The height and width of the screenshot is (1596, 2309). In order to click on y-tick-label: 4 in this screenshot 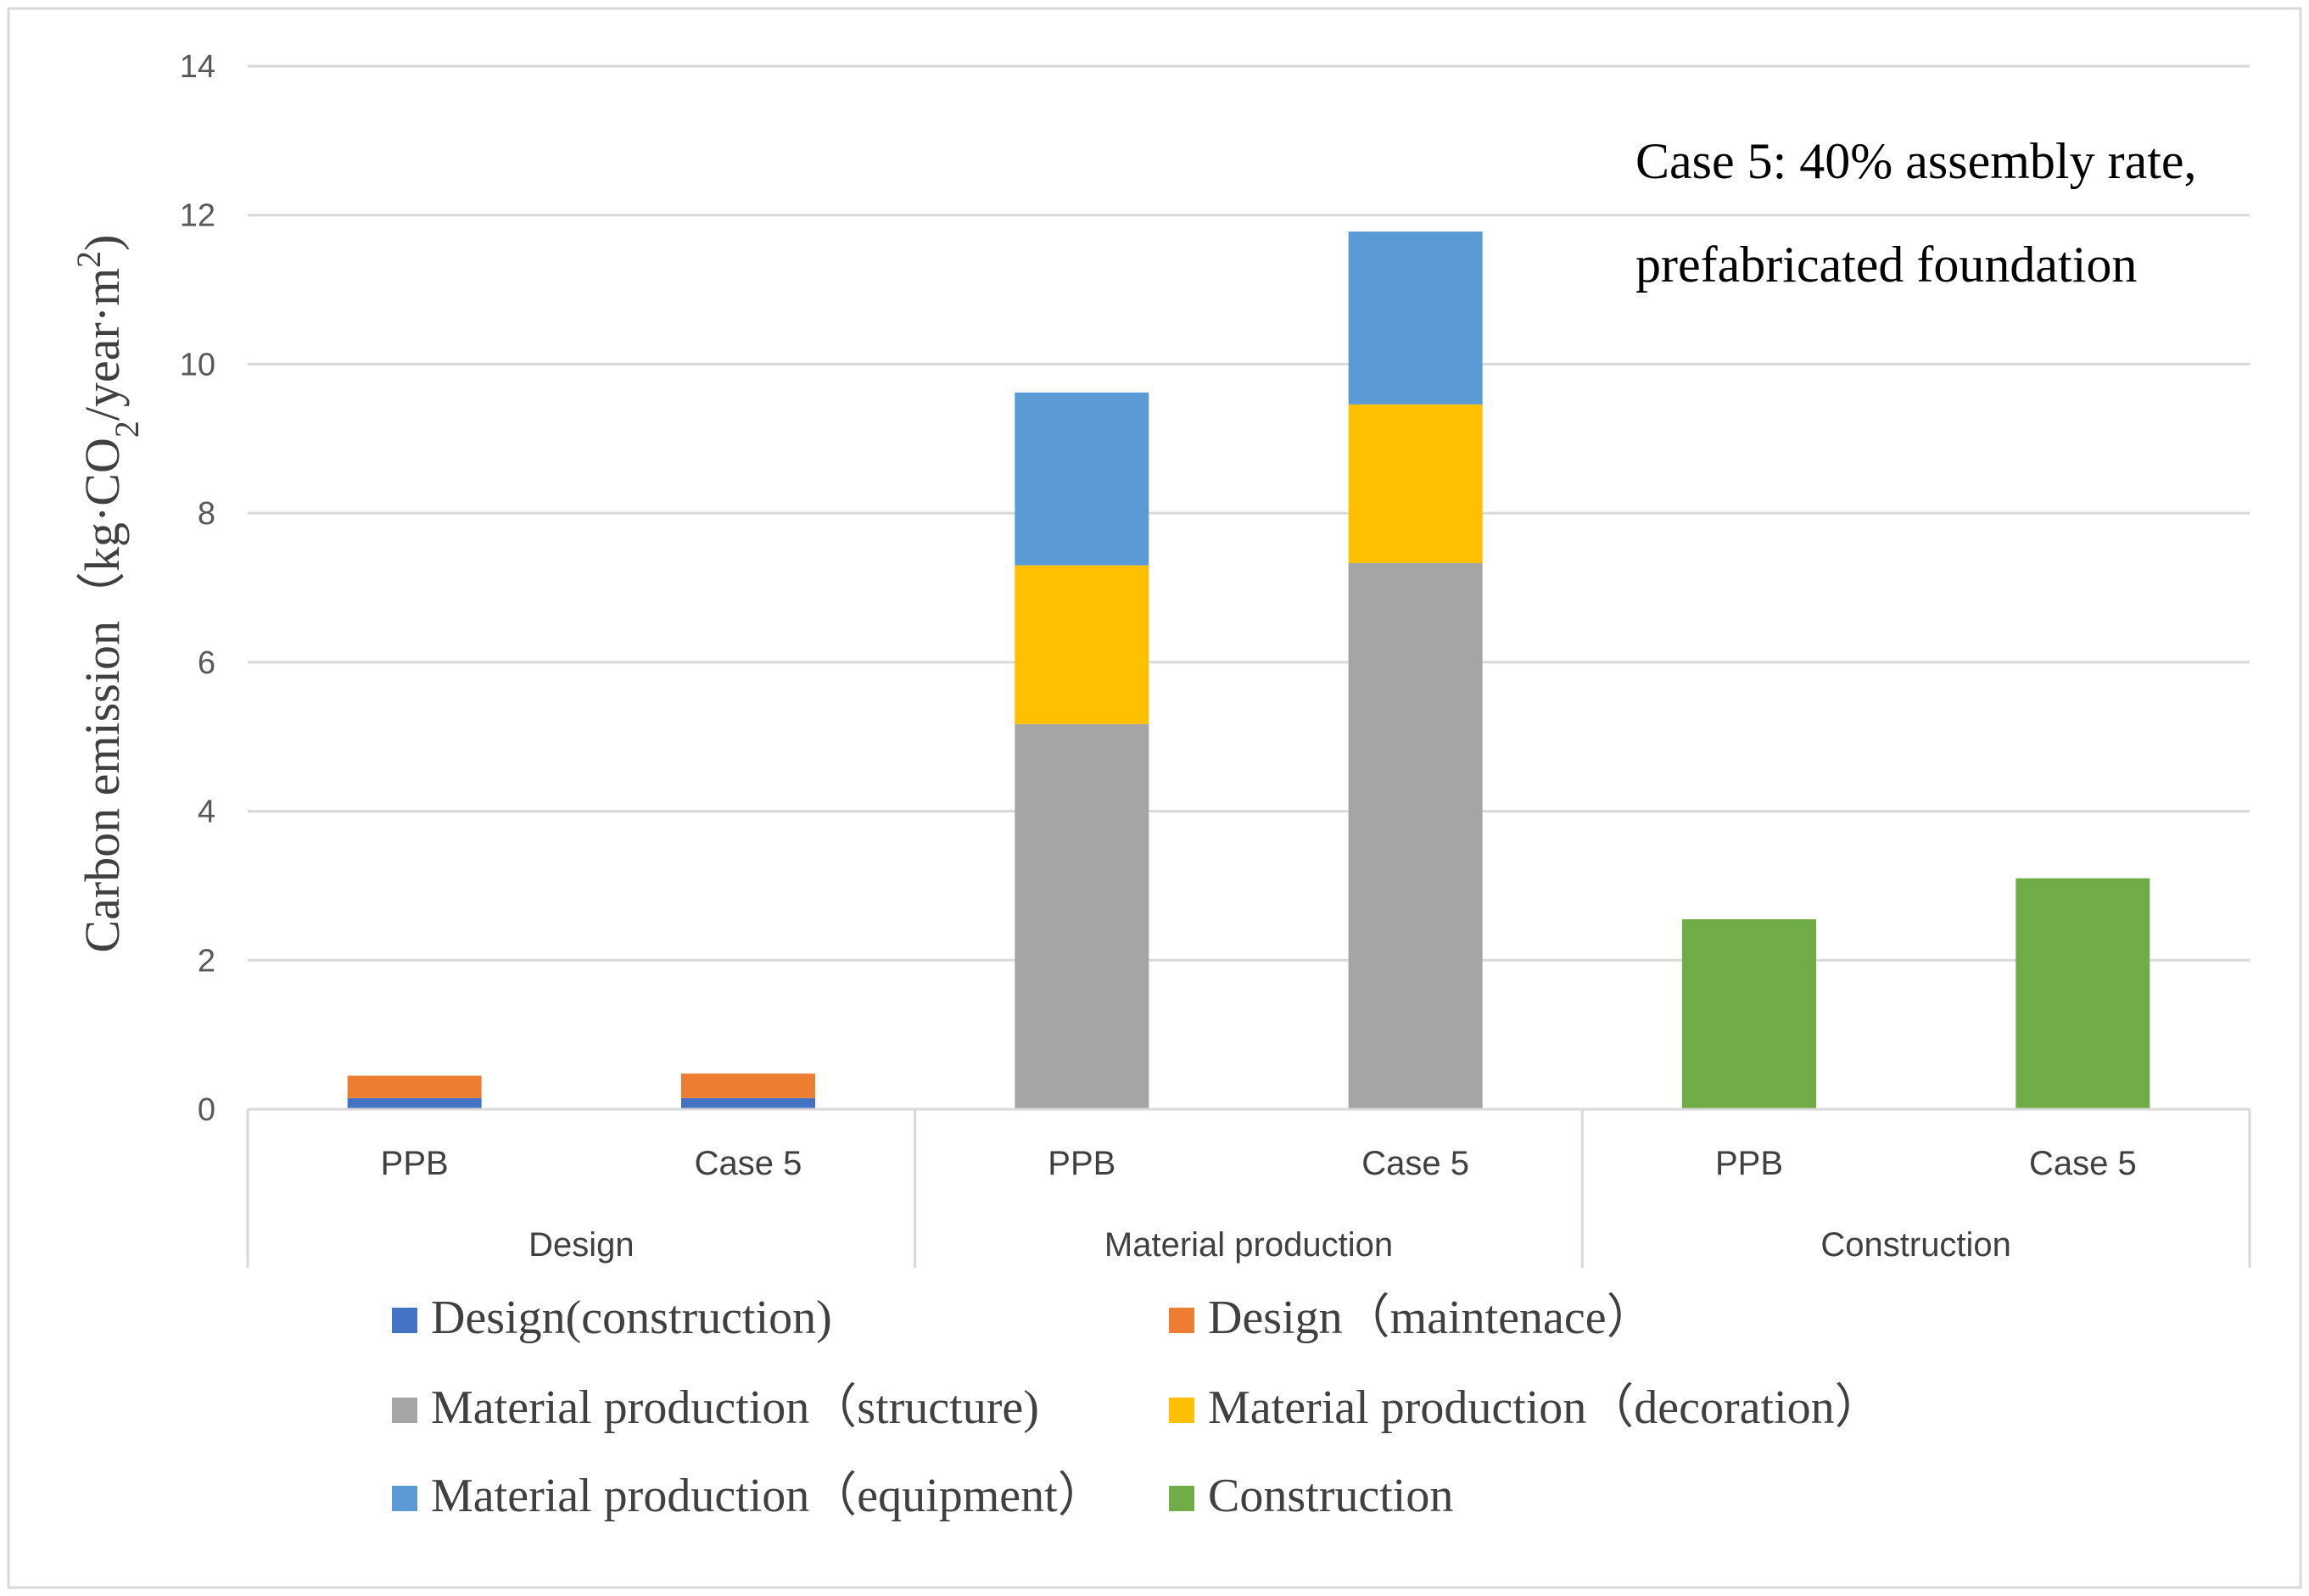, I will do `click(206, 812)`.